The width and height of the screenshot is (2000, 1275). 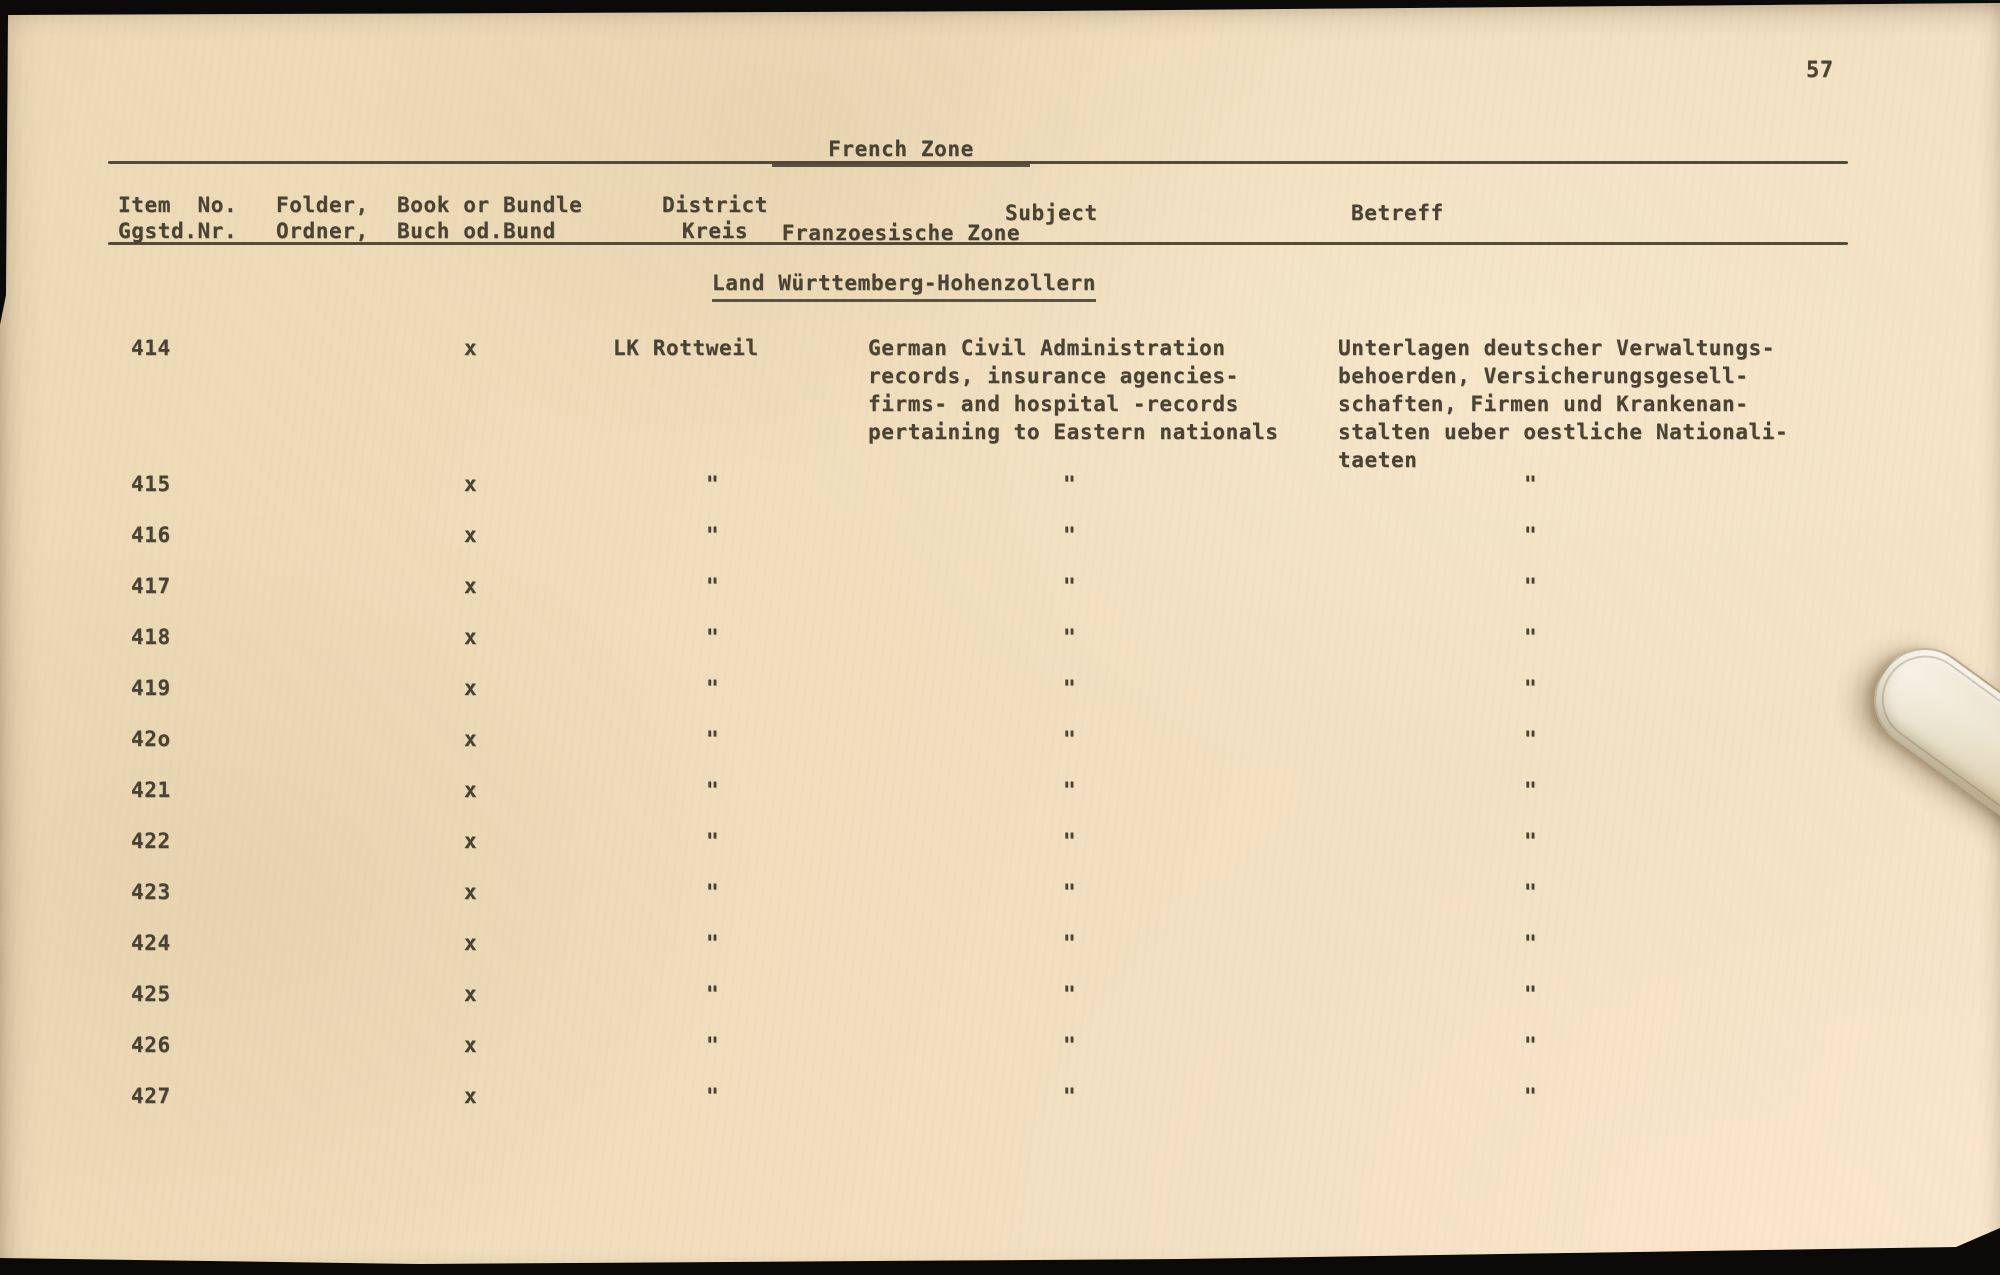 I want to click on item-number: 416, so click(x=151, y=535).